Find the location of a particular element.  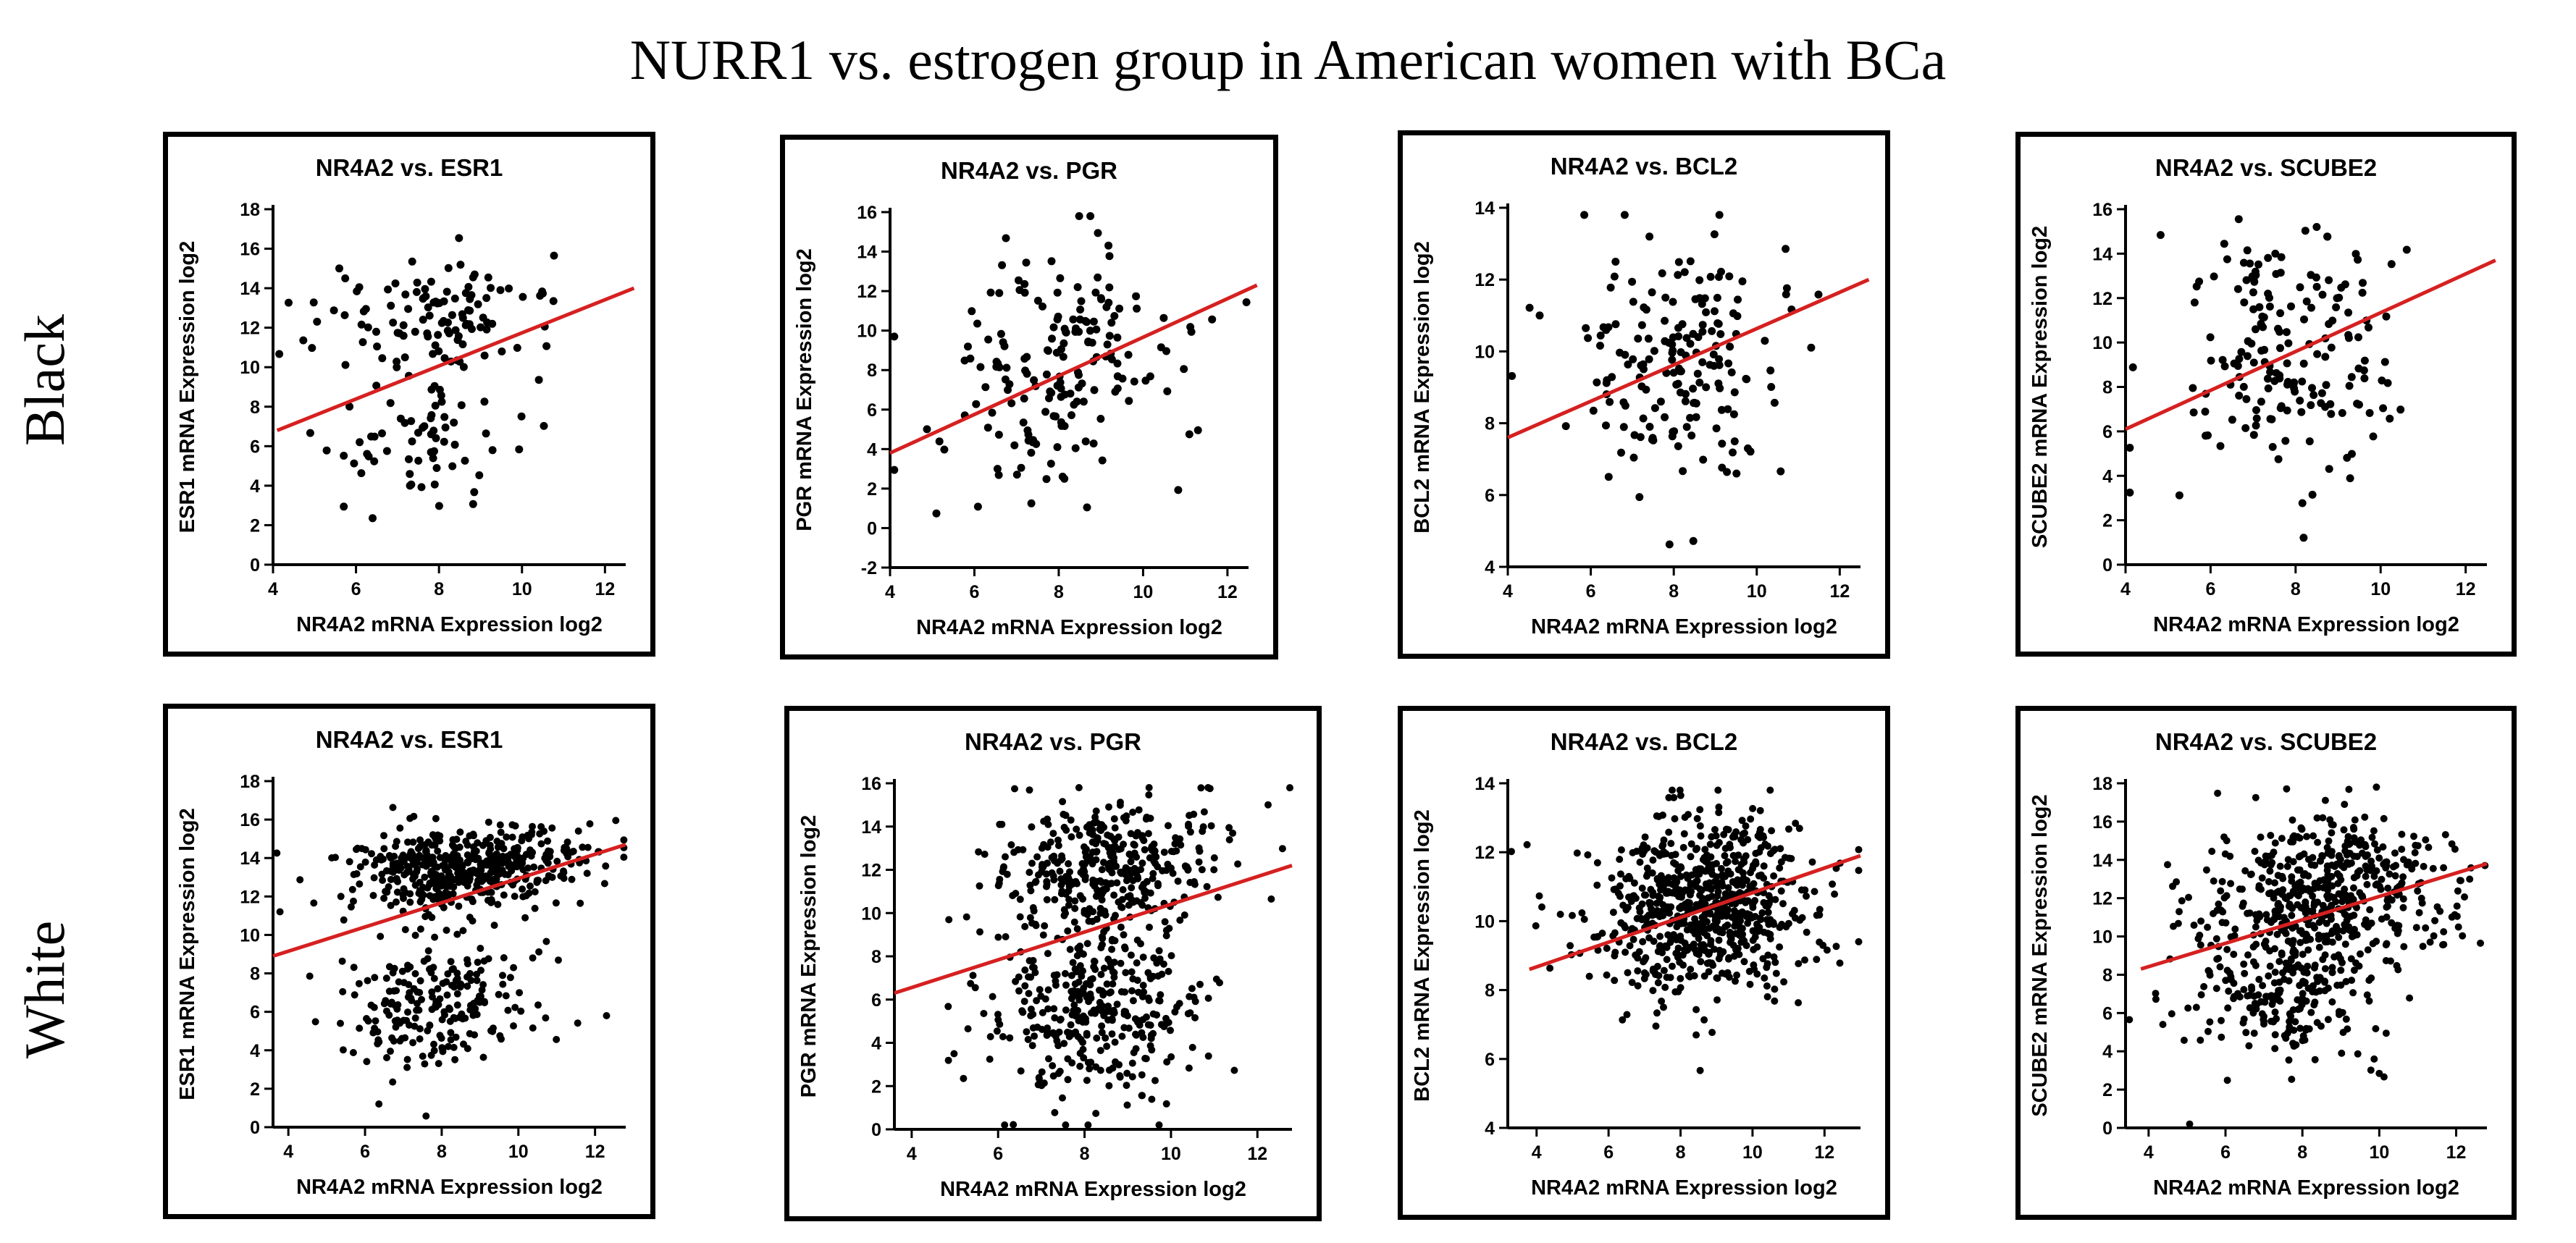

y-tick-label: 16 is located at coordinates (2102, 210).